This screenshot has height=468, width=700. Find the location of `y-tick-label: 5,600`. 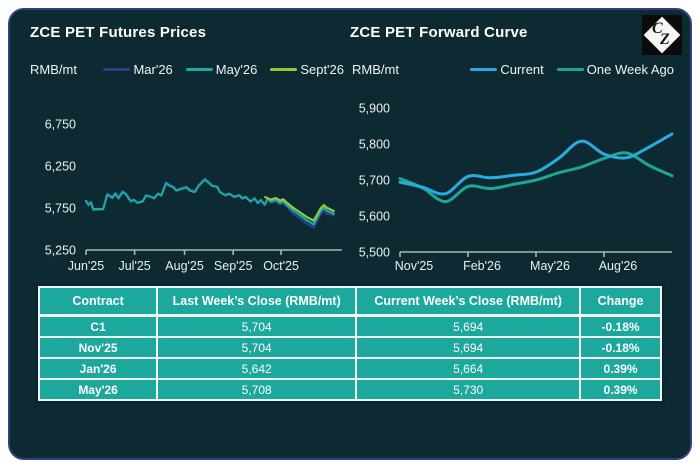

y-tick-label: 5,600 is located at coordinates (374, 217).